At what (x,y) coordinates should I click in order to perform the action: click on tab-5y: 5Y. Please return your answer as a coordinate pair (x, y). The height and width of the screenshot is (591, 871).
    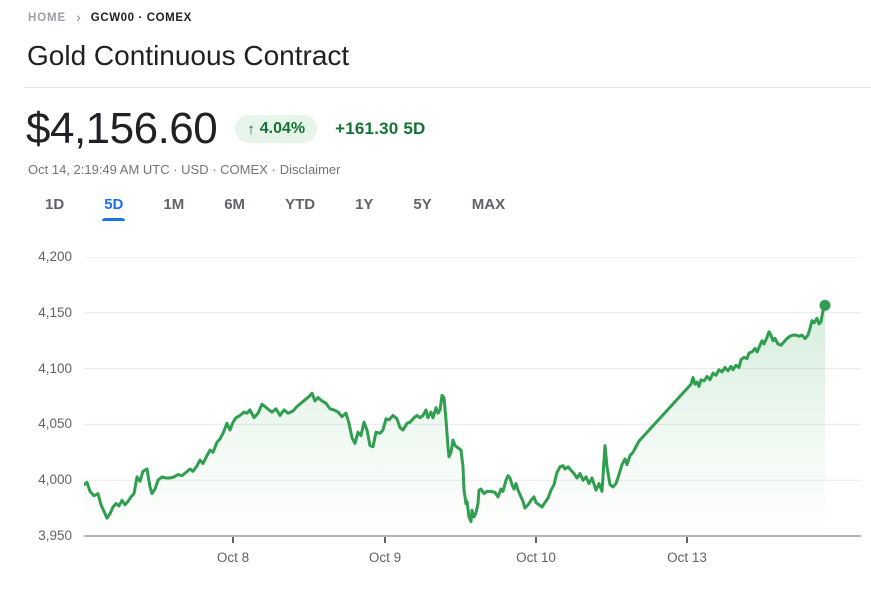
    Looking at the image, I should click on (422, 208).